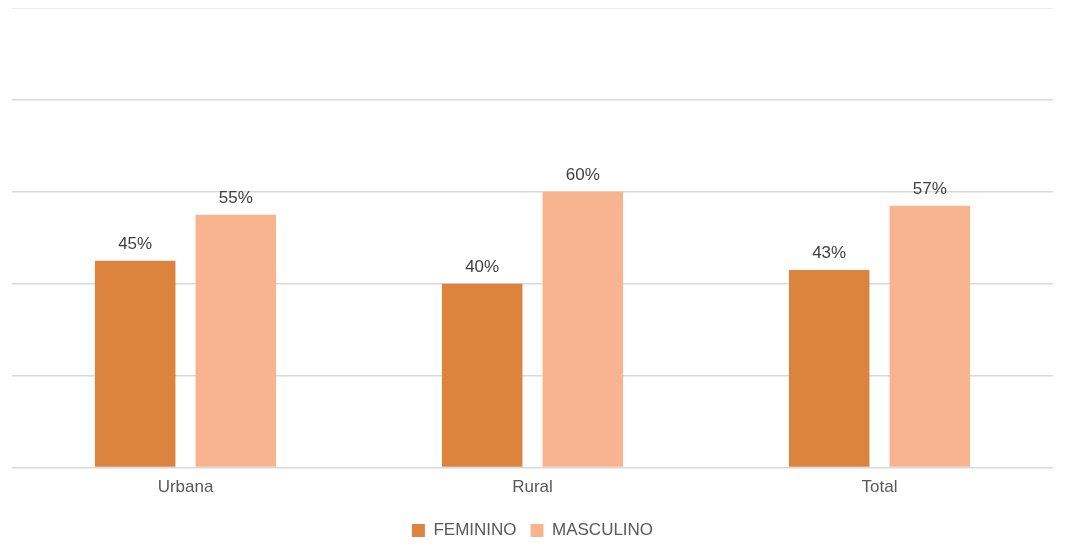  What do you see at coordinates (135, 243) in the screenshot?
I see `data-label: 45%` at bounding box center [135, 243].